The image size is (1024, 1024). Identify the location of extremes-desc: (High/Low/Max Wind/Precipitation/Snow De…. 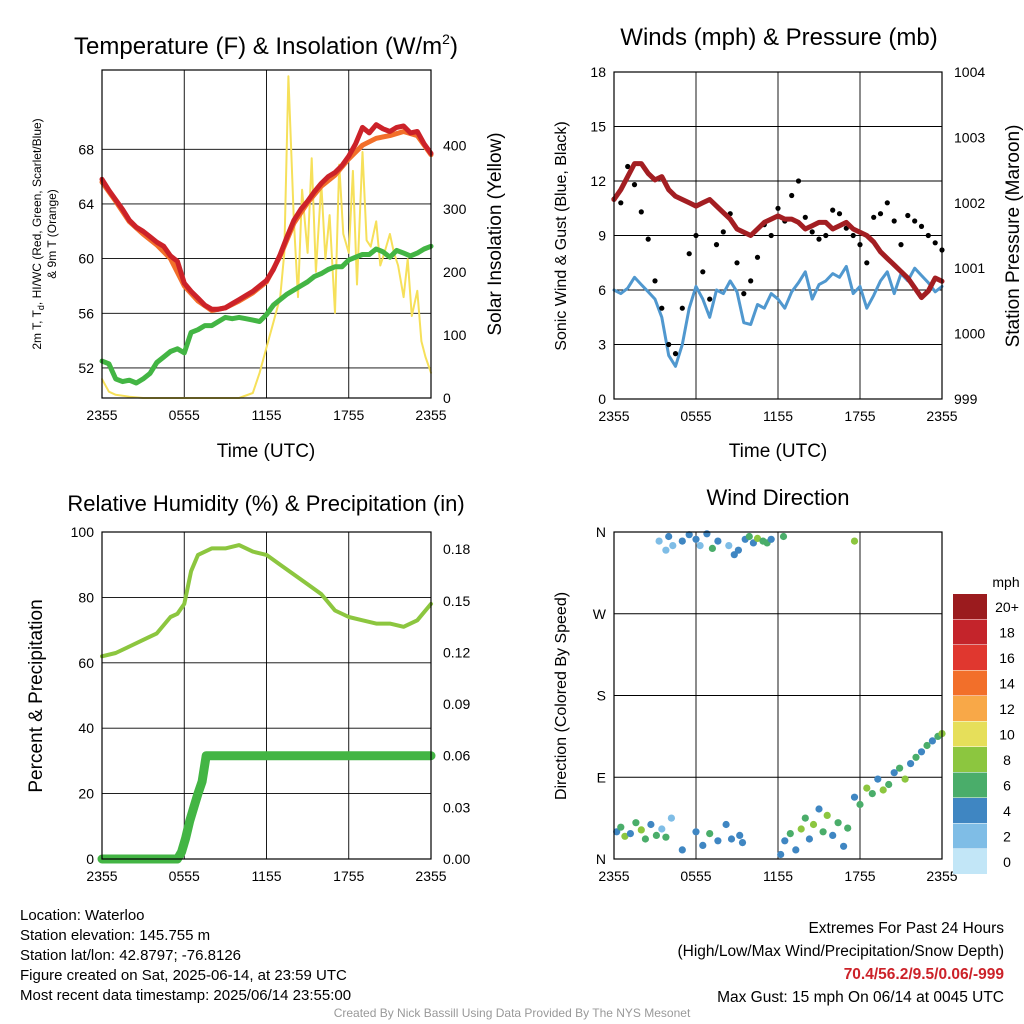
(841, 951).